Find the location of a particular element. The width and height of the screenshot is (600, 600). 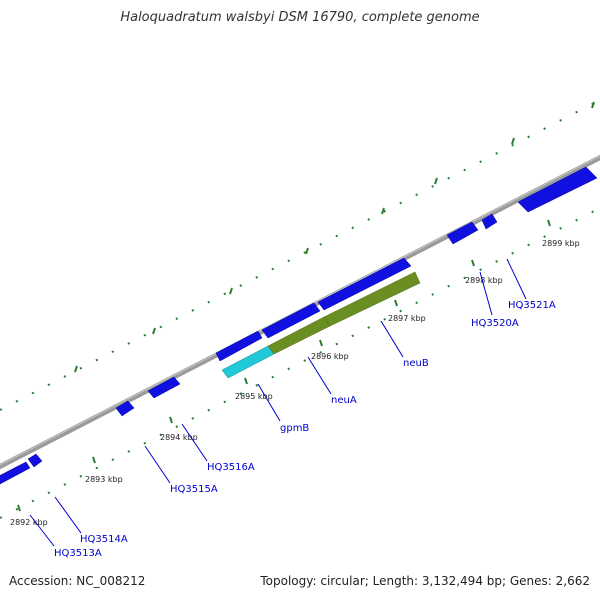

scale-label: 2893 kbp is located at coordinates (104, 479).